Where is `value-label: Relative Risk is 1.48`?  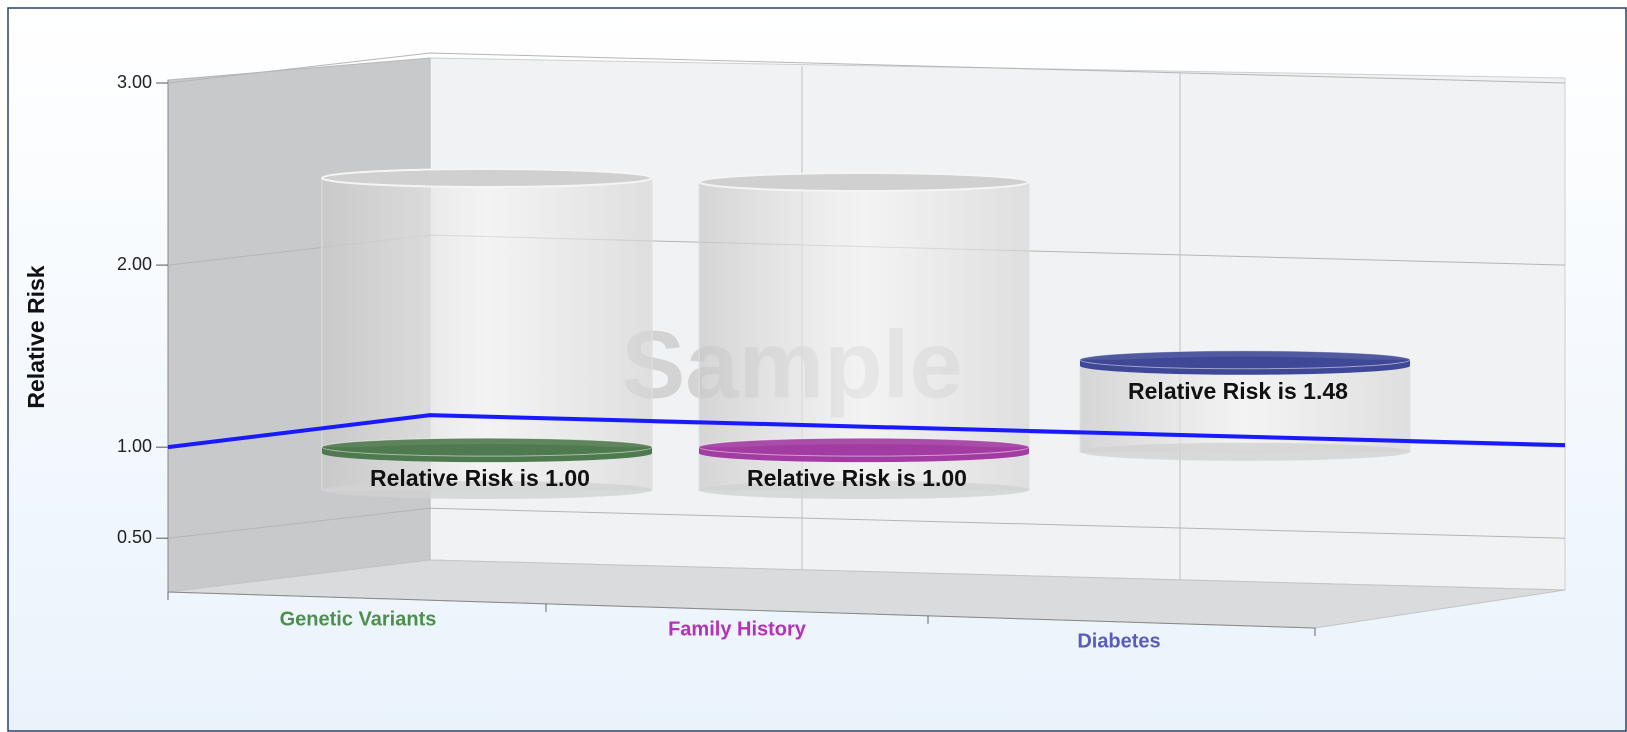 value-label: Relative Risk is 1.48 is located at coordinates (1238, 391).